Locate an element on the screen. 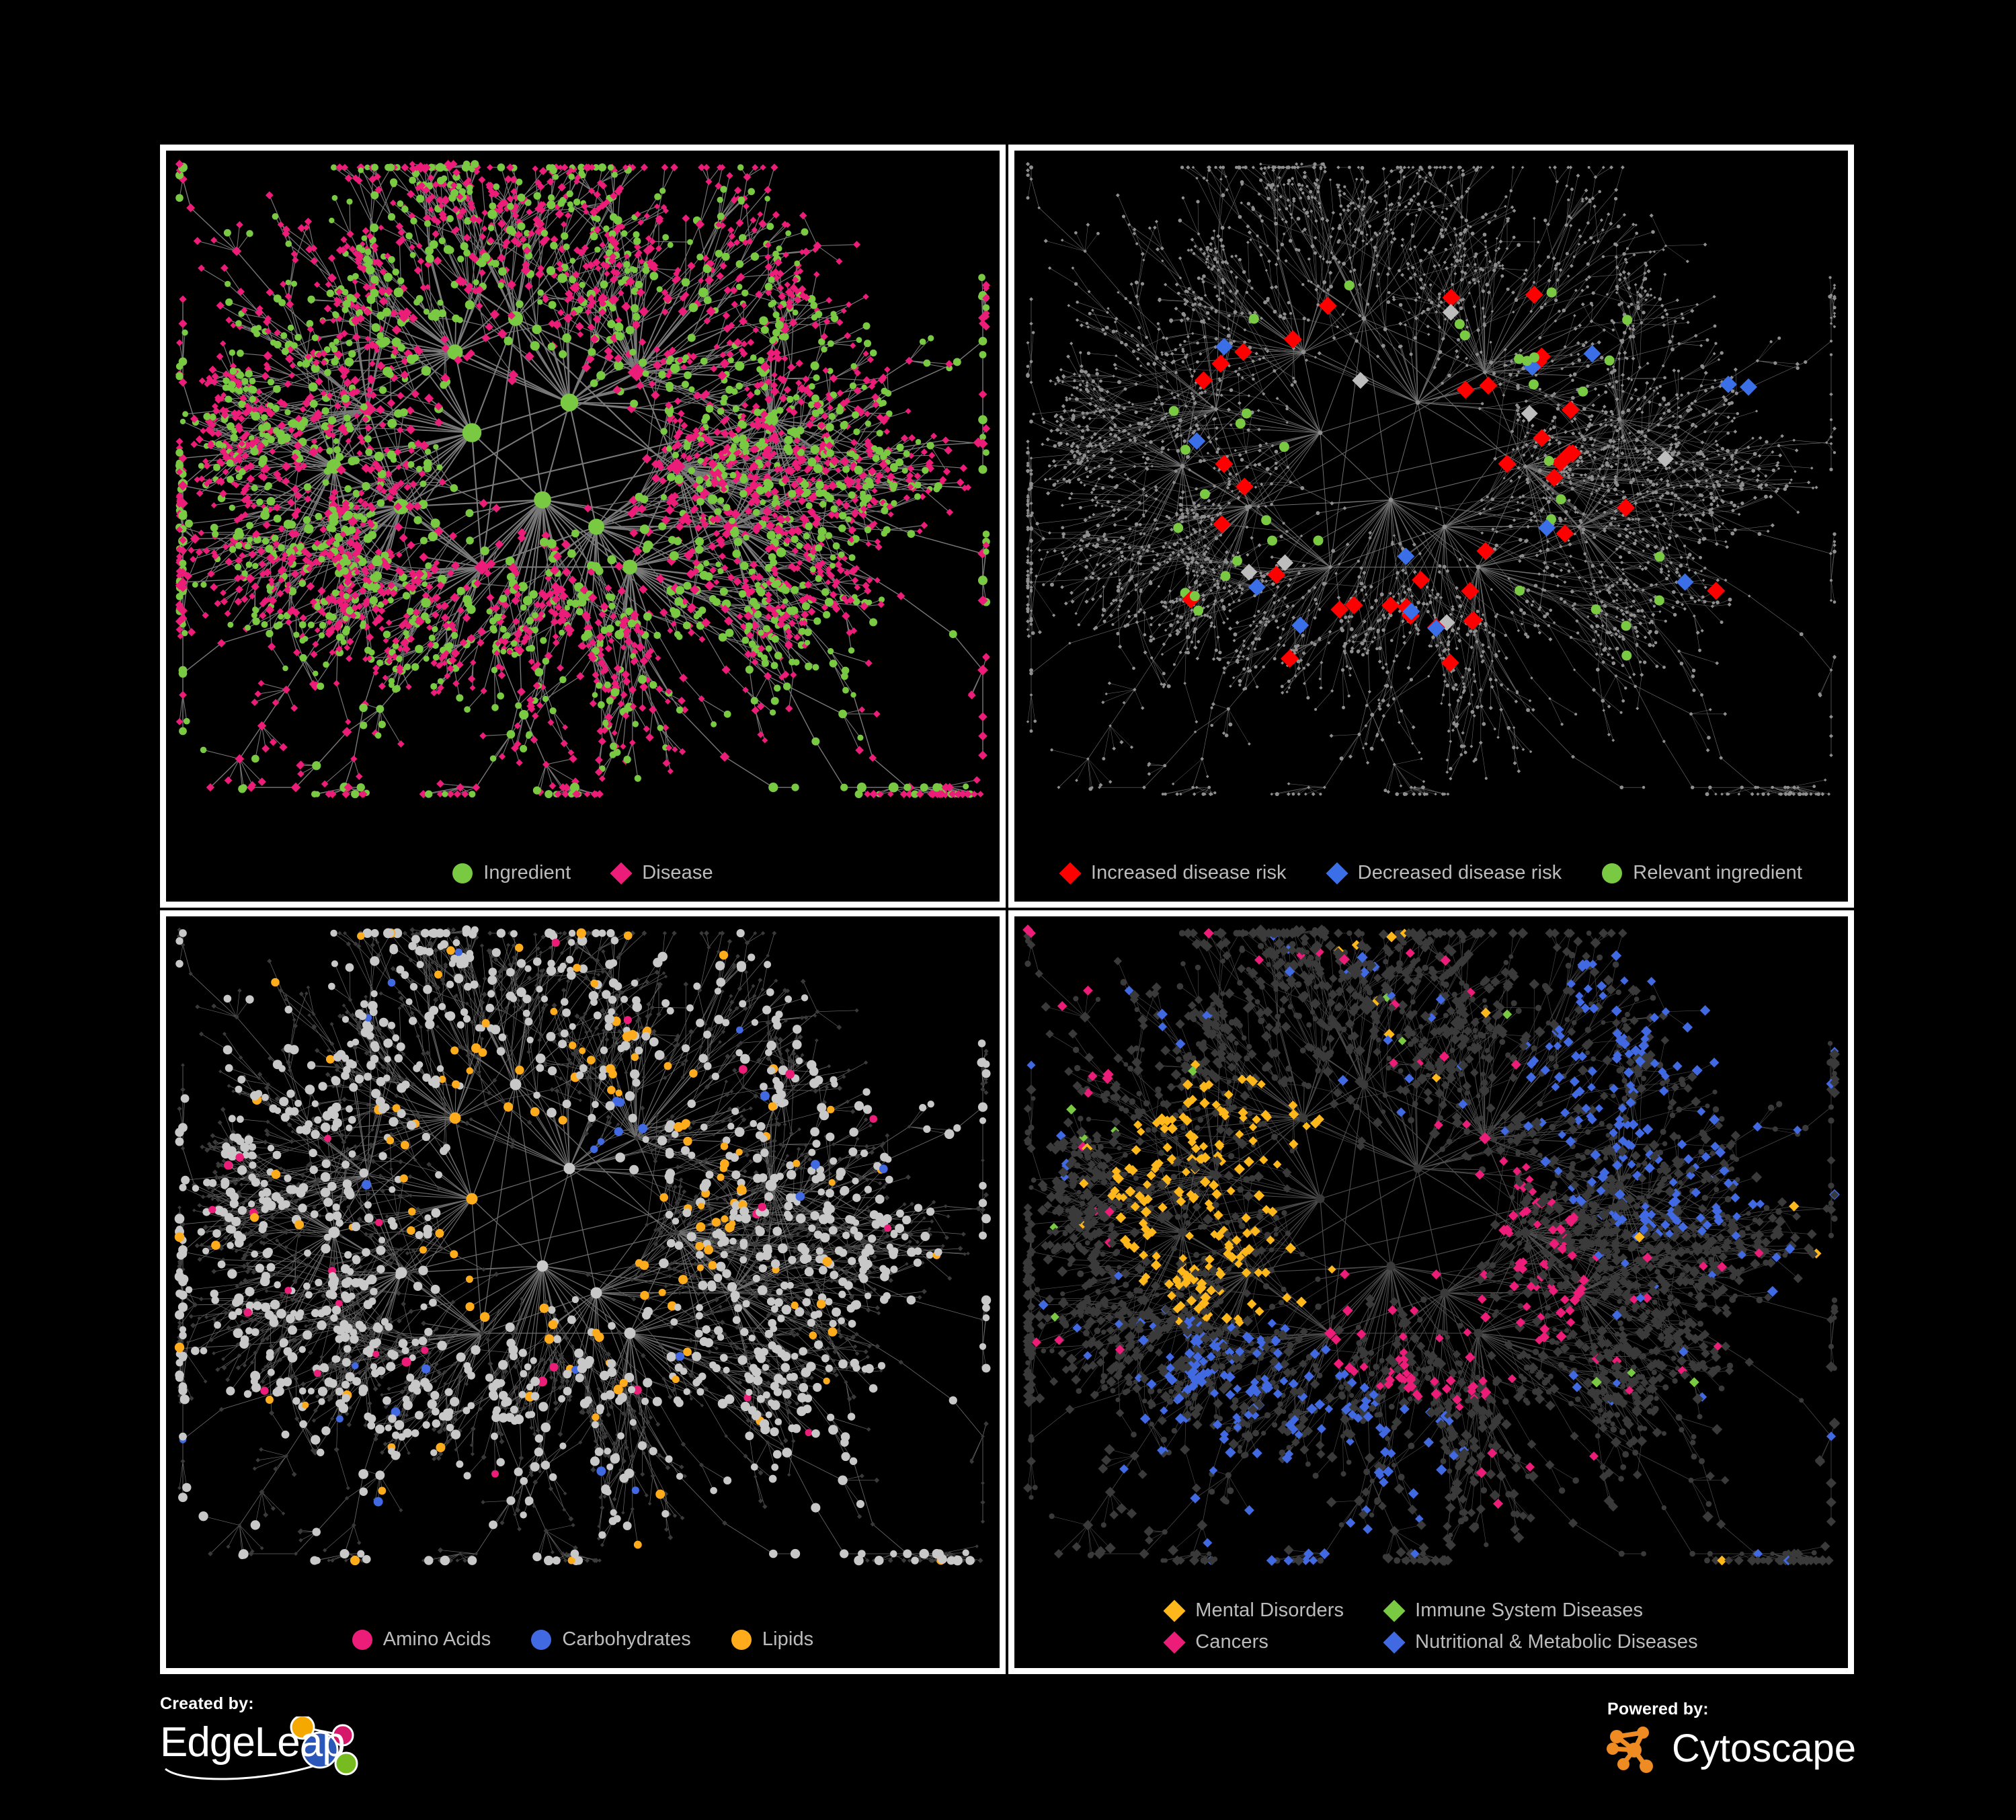  edgeleap-logo: EdgeLeap is located at coordinates (294, 1749).